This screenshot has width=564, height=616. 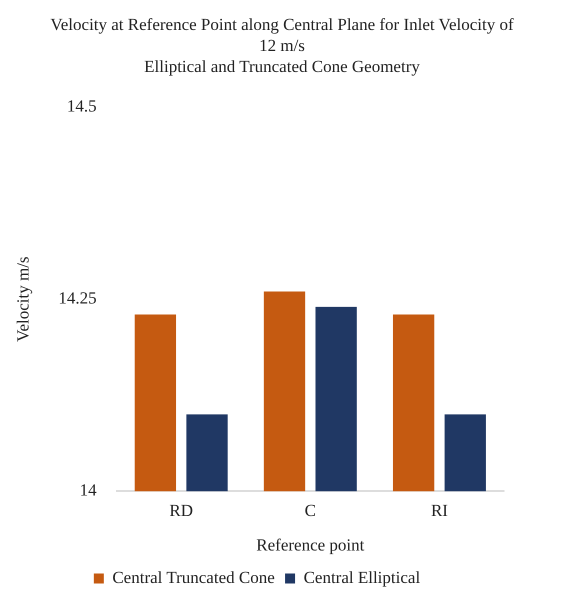 What do you see at coordinates (89, 490) in the screenshot?
I see `y-tick-label: 14` at bounding box center [89, 490].